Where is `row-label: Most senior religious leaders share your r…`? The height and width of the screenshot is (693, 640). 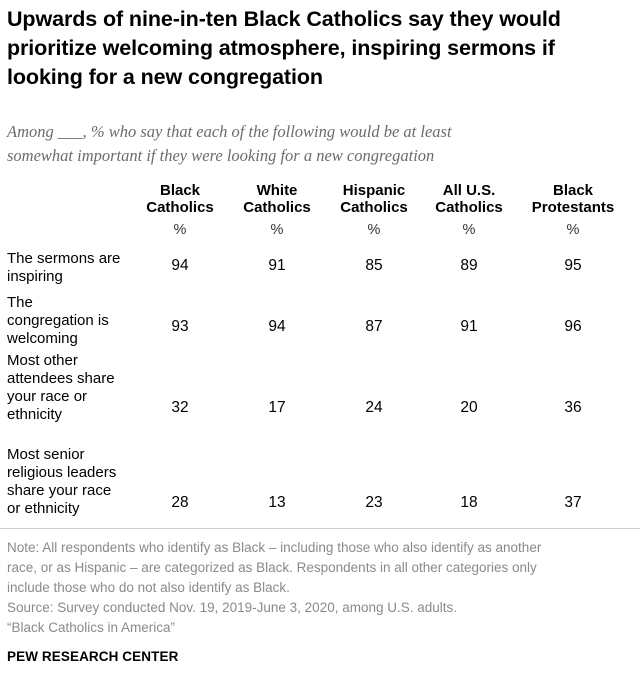
row-label: Most senior religious leaders share your r… is located at coordinates (77, 482).